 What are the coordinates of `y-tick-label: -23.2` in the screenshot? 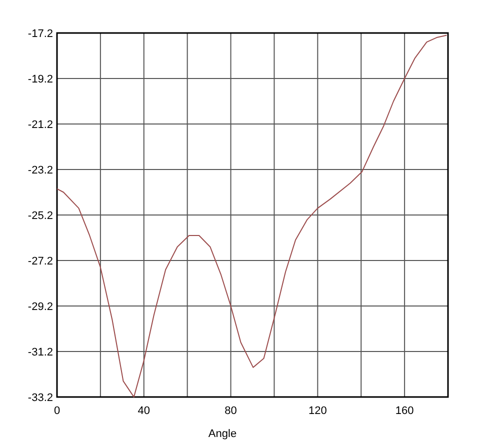 It's located at (40, 170).